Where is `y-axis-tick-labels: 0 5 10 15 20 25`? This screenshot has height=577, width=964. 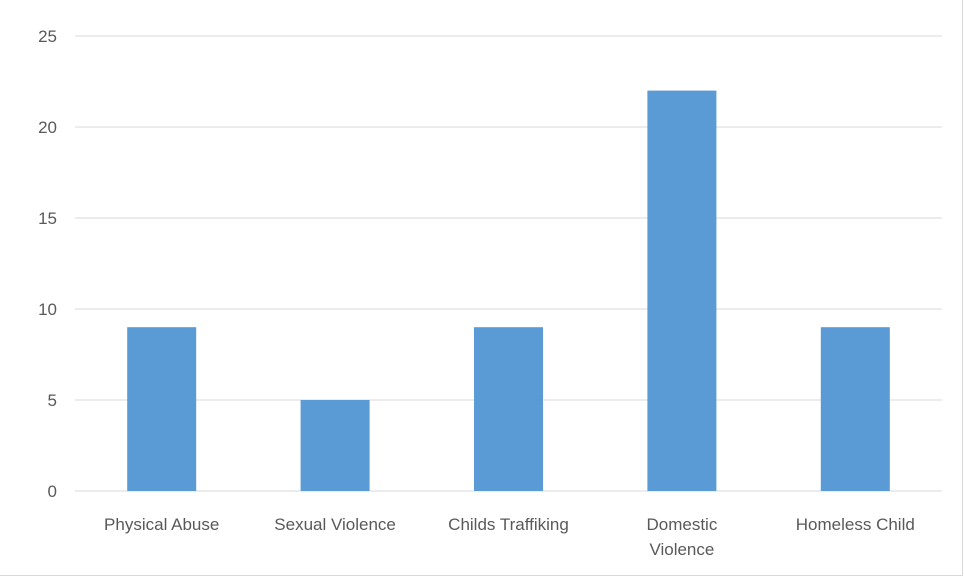
y-axis-tick-labels: 0 5 10 15 20 25 is located at coordinates (47, 264).